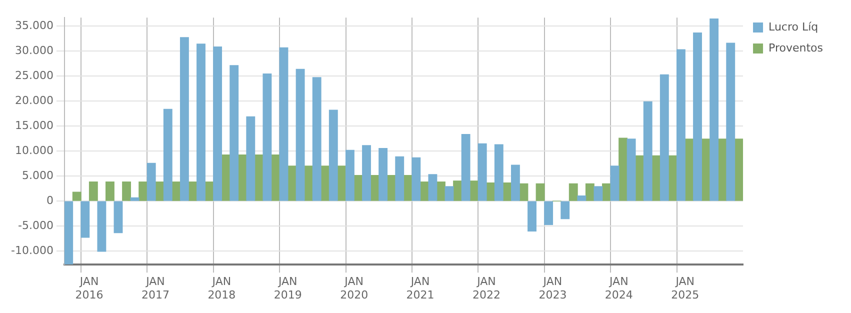 This screenshot has width=851, height=313. What do you see at coordinates (32, 250) in the screenshot?
I see `y-tick-label: -10.000` at bounding box center [32, 250].